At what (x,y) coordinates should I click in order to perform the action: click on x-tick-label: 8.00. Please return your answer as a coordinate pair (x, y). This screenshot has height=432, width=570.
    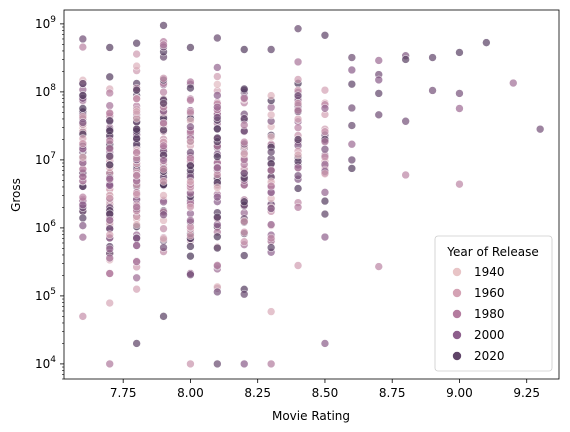
    Looking at the image, I should click on (190, 393).